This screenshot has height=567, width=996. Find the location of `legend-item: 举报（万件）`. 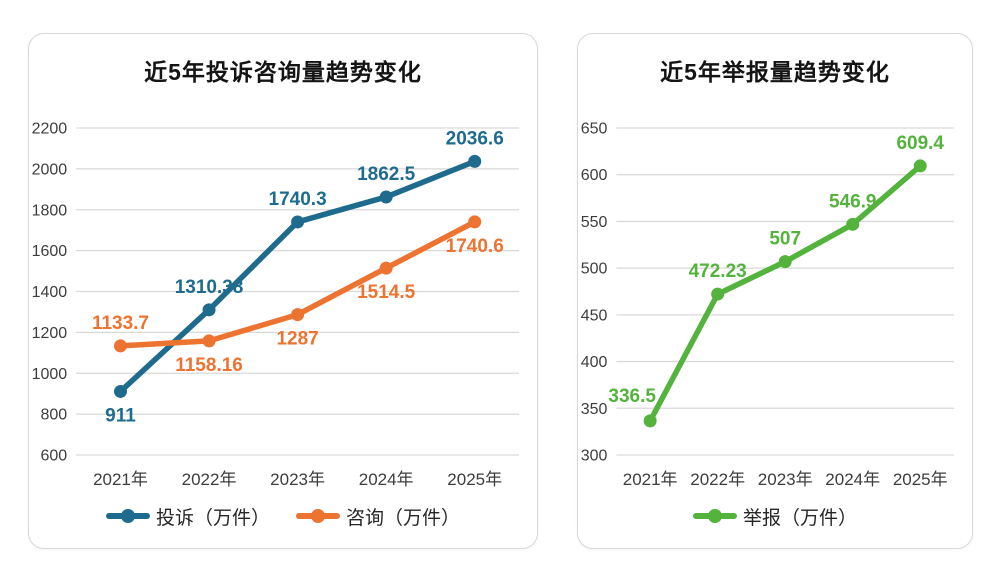

legend-item: 举报（万件） is located at coordinates (774, 516).